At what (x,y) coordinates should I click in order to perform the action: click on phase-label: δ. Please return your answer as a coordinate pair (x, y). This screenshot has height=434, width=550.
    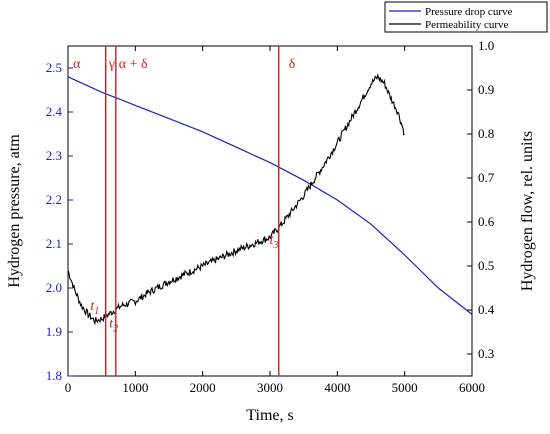
    Looking at the image, I should click on (292, 64).